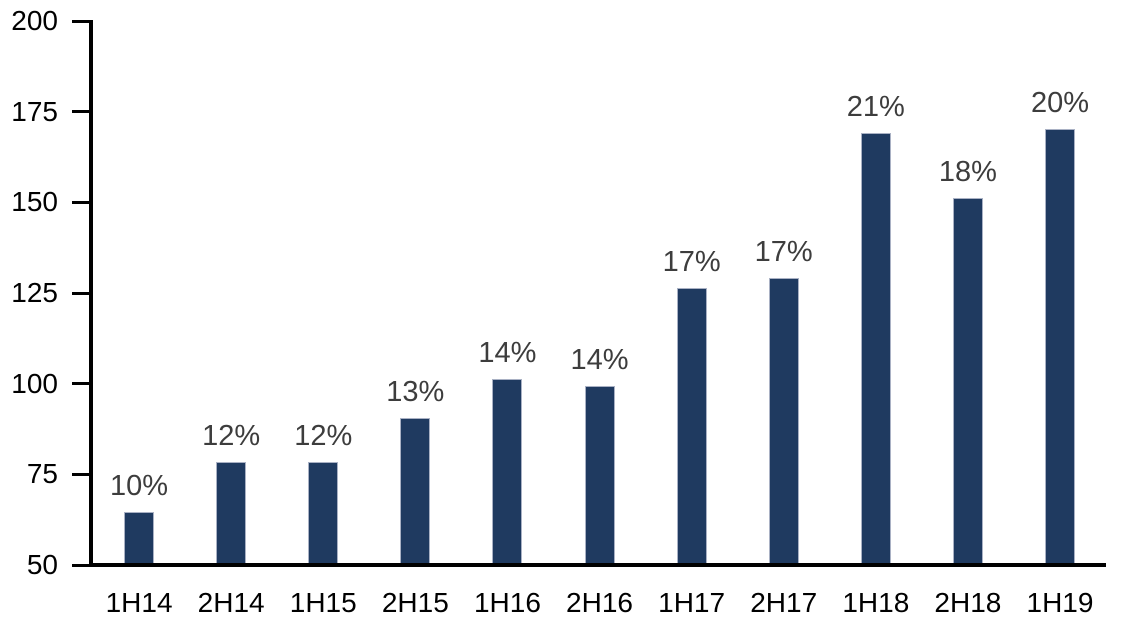 The width and height of the screenshot is (1129, 641). I want to click on bar-2h16, so click(599, 474).